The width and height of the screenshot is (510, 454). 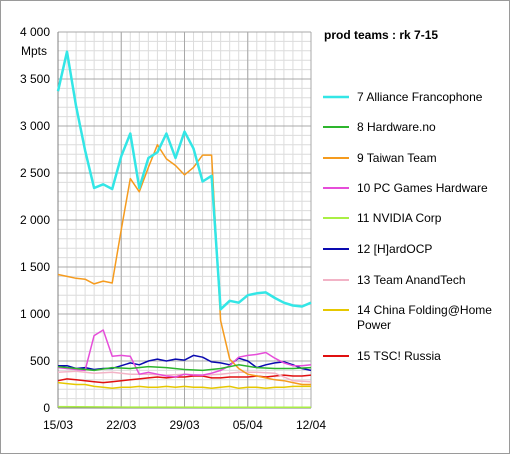 What do you see at coordinates (399, 218) in the screenshot?
I see `legend-entry-label: 11 NVIDIA Corp` at bounding box center [399, 218].